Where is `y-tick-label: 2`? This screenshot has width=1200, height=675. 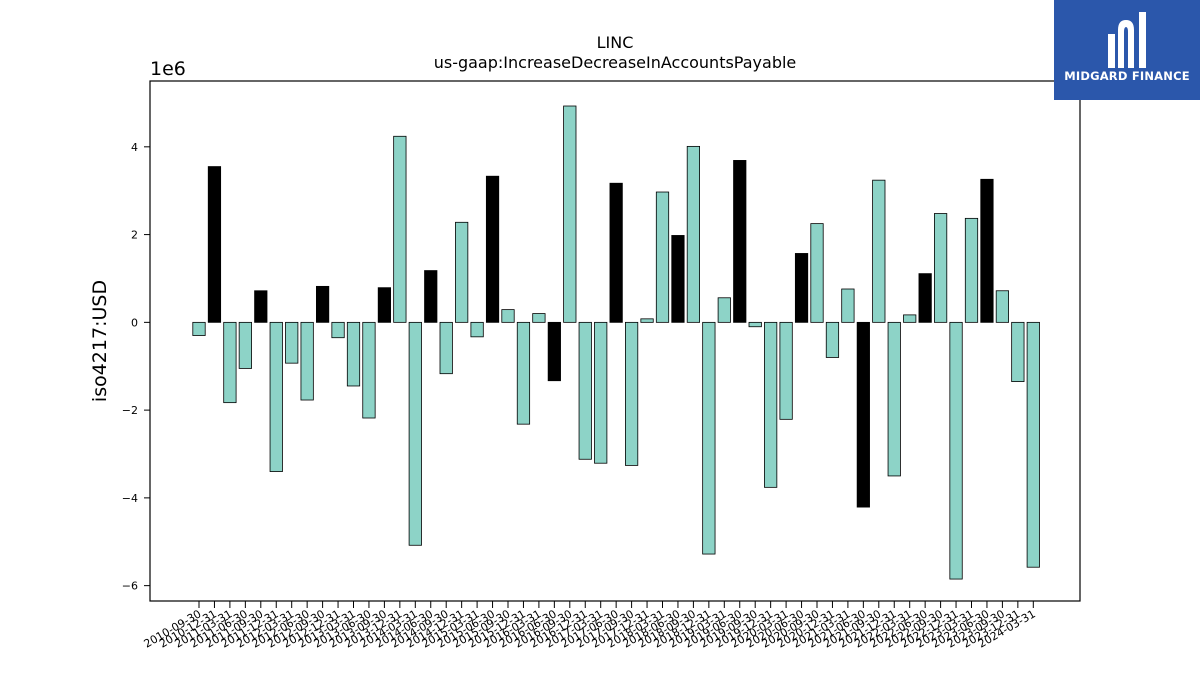 y-tick-label: 2 is located at coordinates (134, 235).